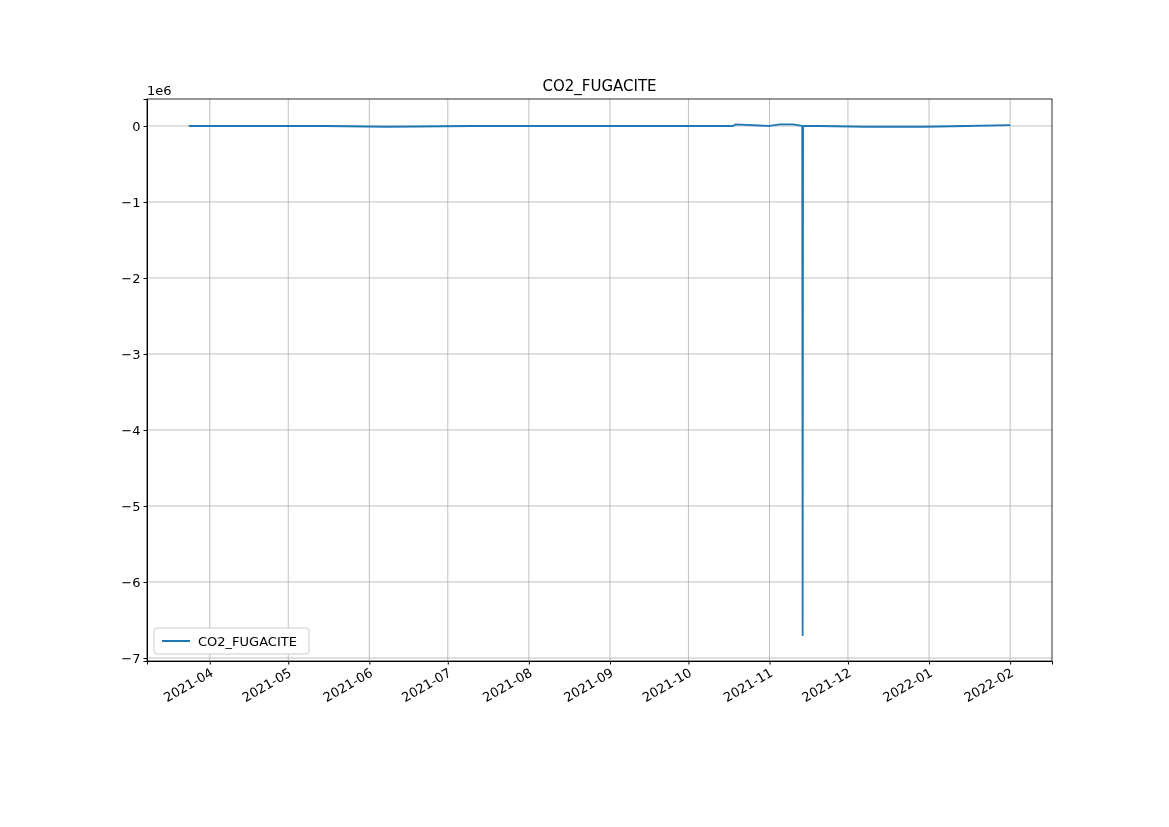  What do you see at coordinates (159, 90) in the screenshot?
I see `text: 1e6` at bounding box center [159, 90].